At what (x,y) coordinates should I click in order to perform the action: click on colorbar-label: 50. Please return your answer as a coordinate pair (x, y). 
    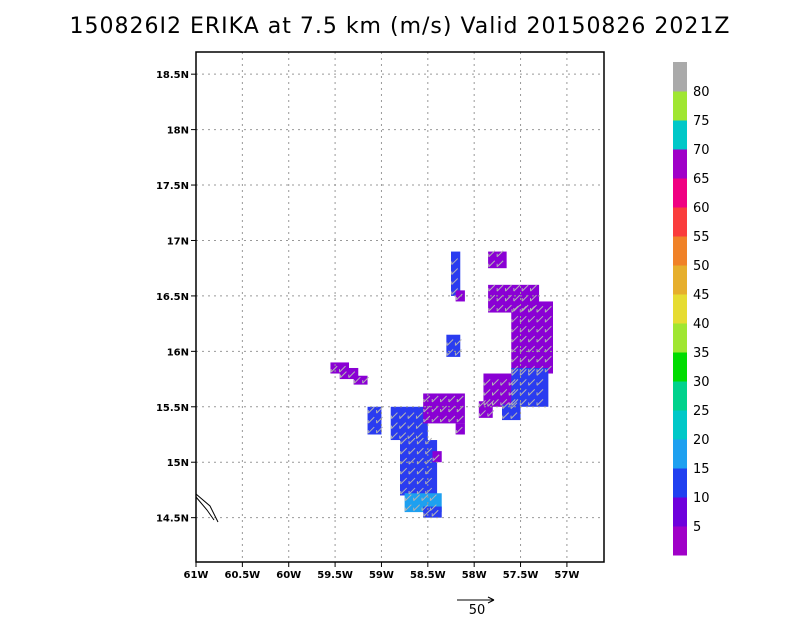
    Looking at the image, I should click on (701, 266).